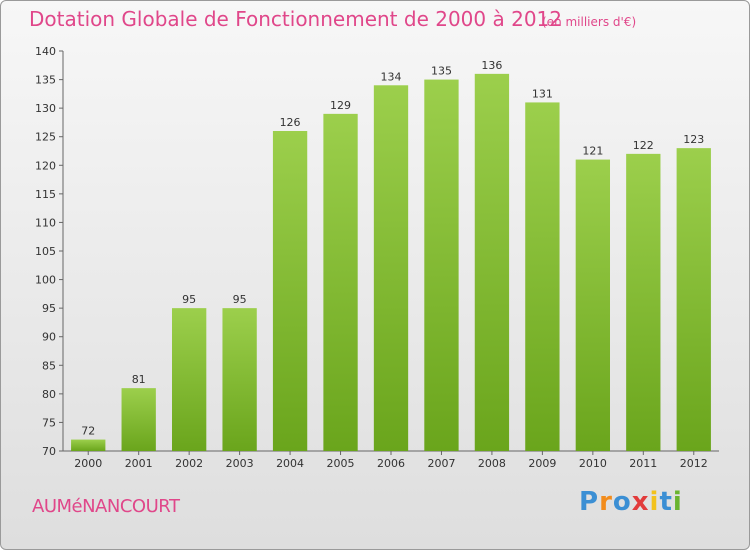 Image resolution: width=750 pixels, height=550 pixels. I want to click on value-label: 81, so click(139, 379).